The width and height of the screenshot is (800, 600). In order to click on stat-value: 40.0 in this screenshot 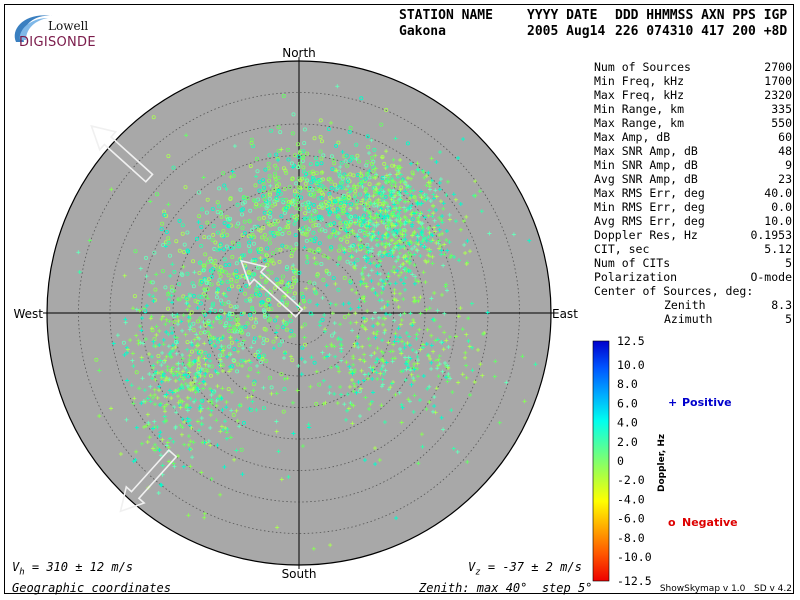, I will do `click(778, 193)`.